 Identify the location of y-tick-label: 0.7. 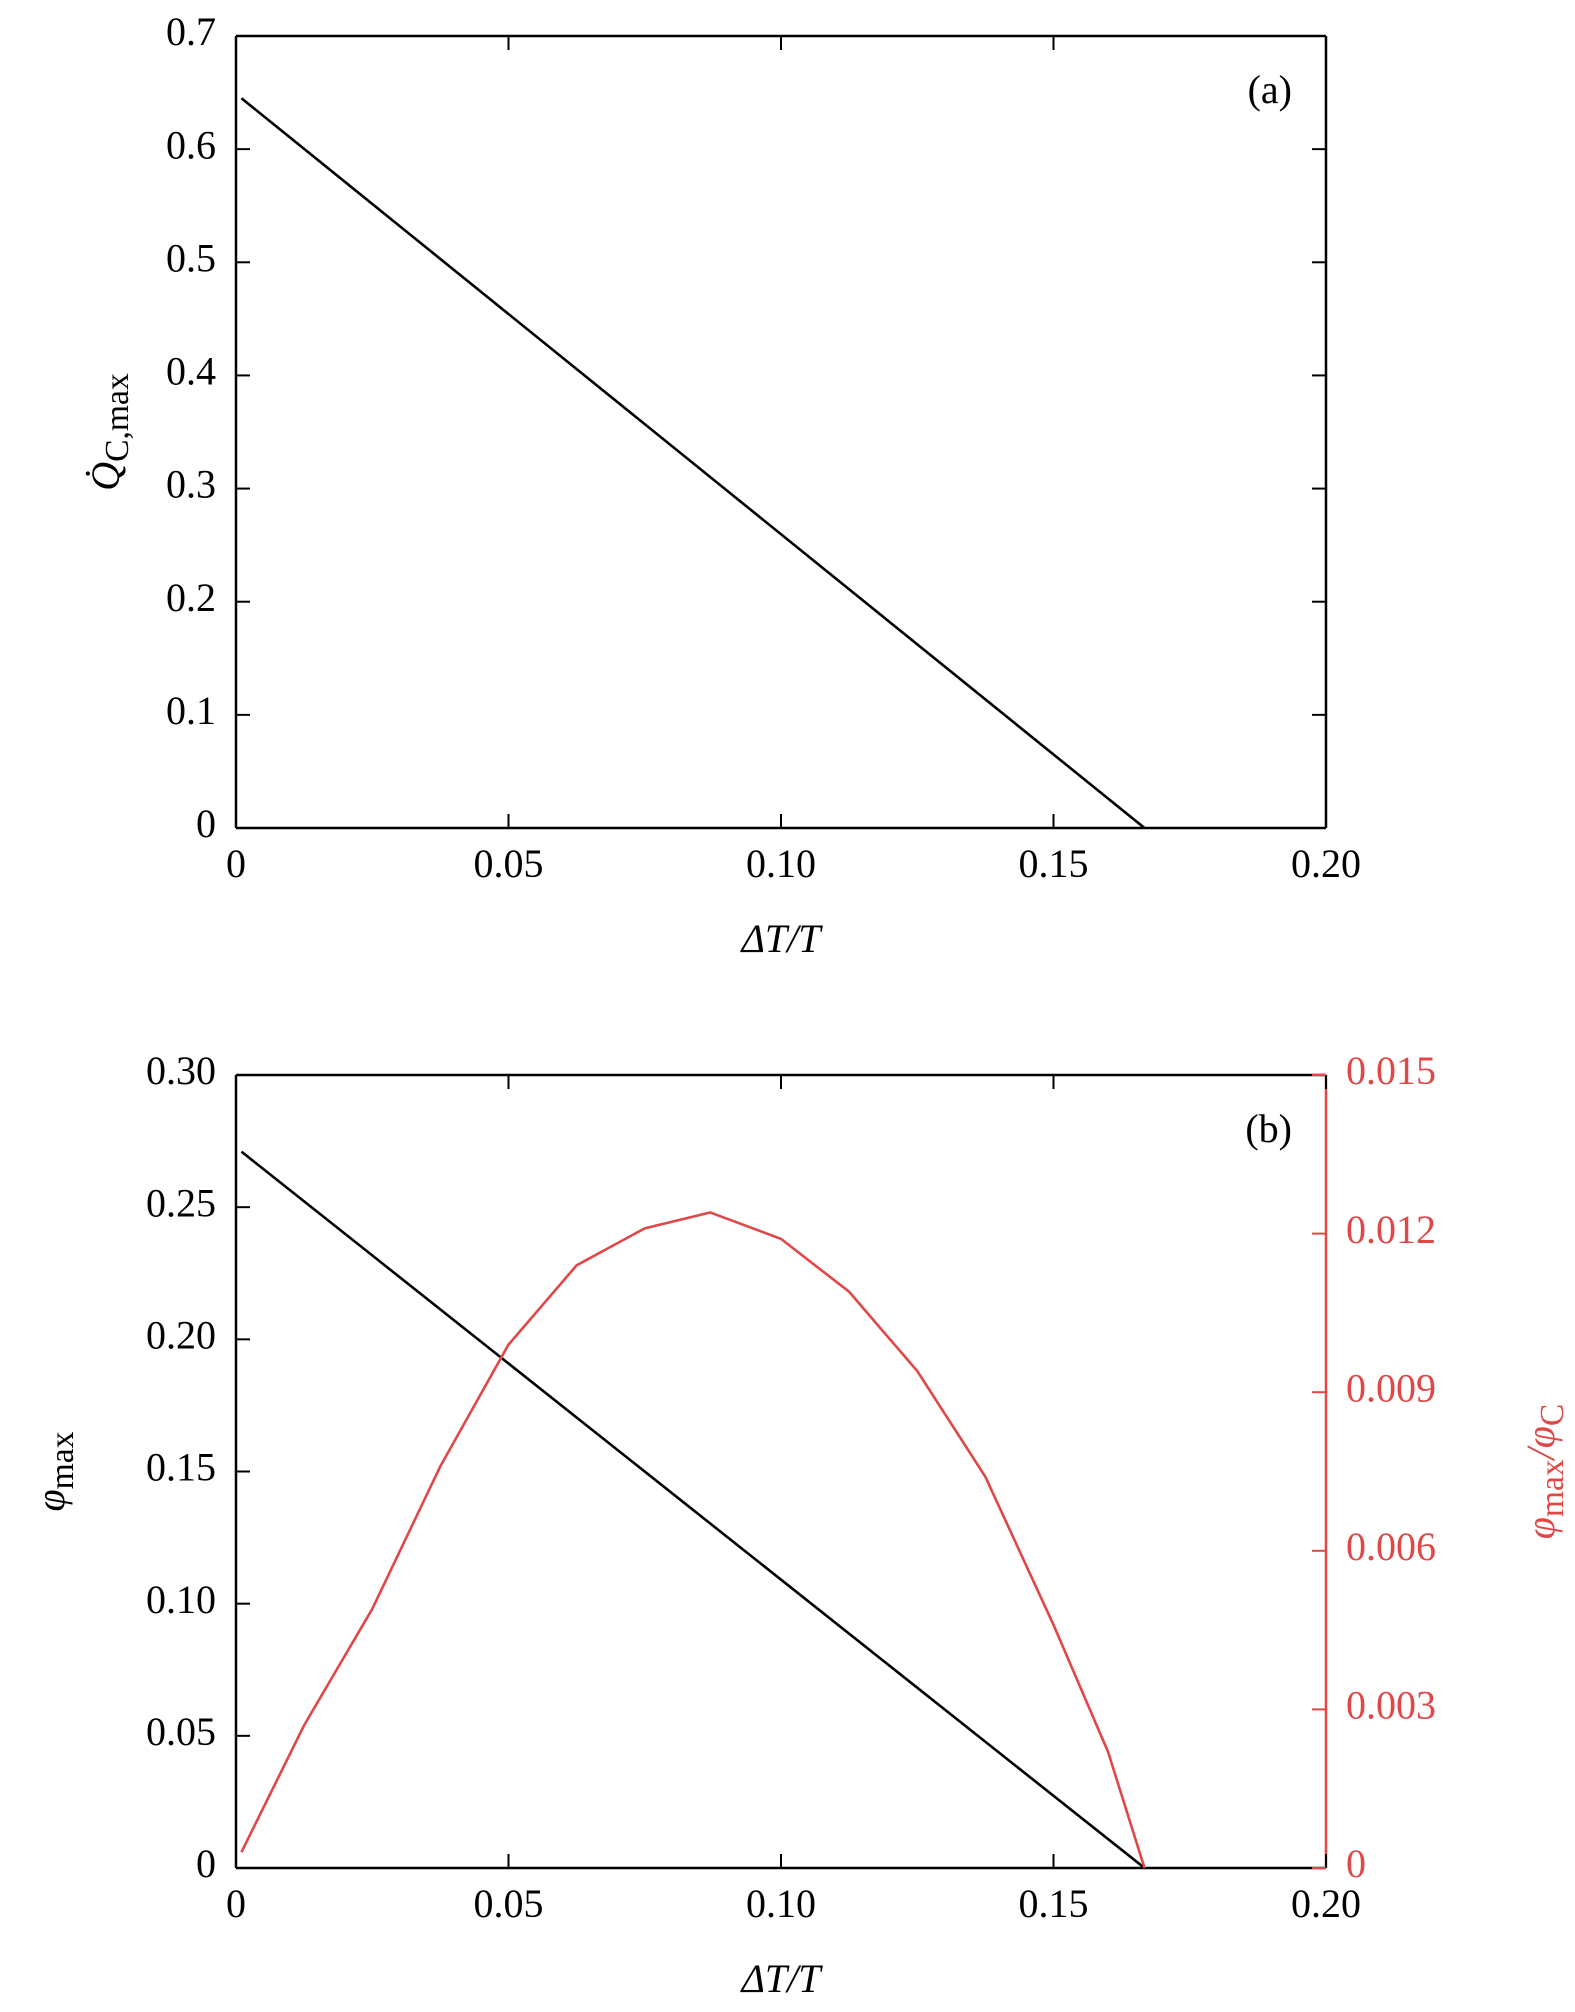
(191, 31).